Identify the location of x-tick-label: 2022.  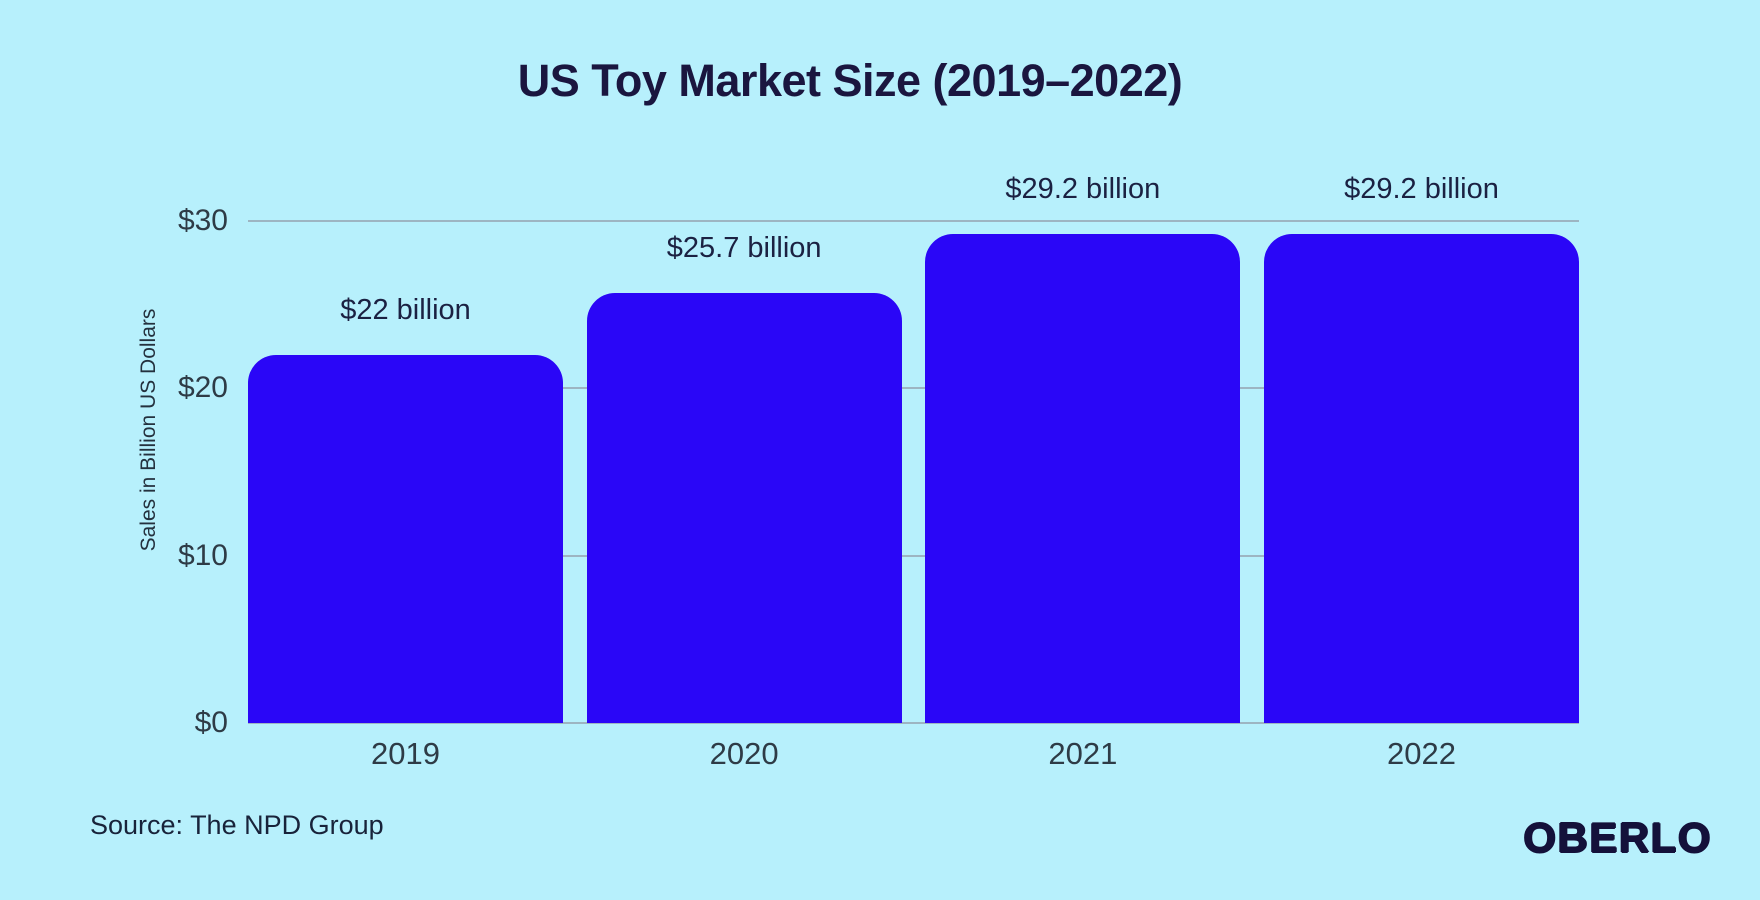
(1421, 753).